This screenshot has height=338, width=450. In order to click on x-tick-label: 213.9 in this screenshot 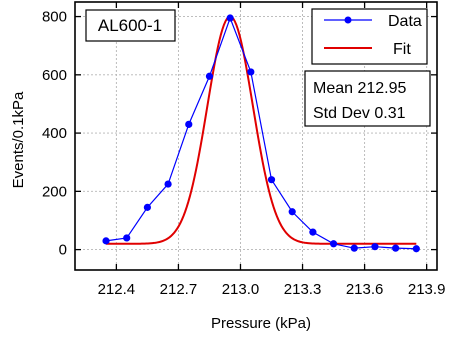, I will do `click(427, 289)`.